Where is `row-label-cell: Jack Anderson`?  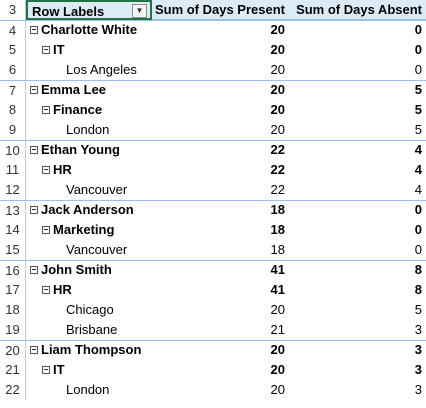 row-label-cell: Jack Anderson is located at coordinates (91, 210).